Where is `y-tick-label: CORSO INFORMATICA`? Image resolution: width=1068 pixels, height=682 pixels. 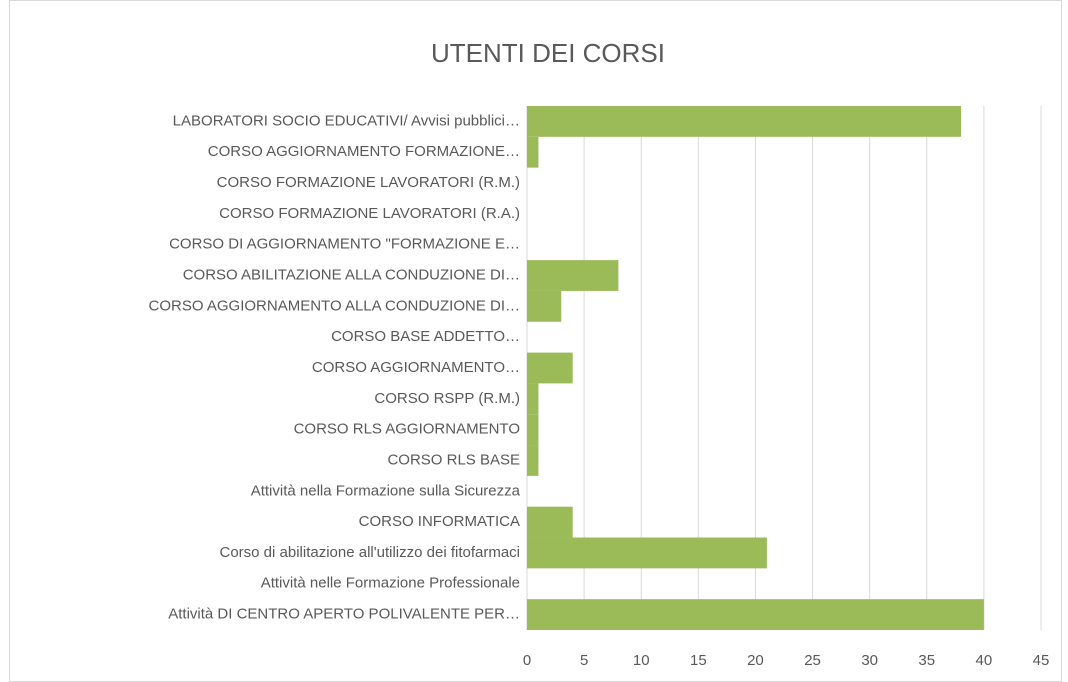
y-tick-label: CORSO INFORMATICA is located at coordinates (439, 521).